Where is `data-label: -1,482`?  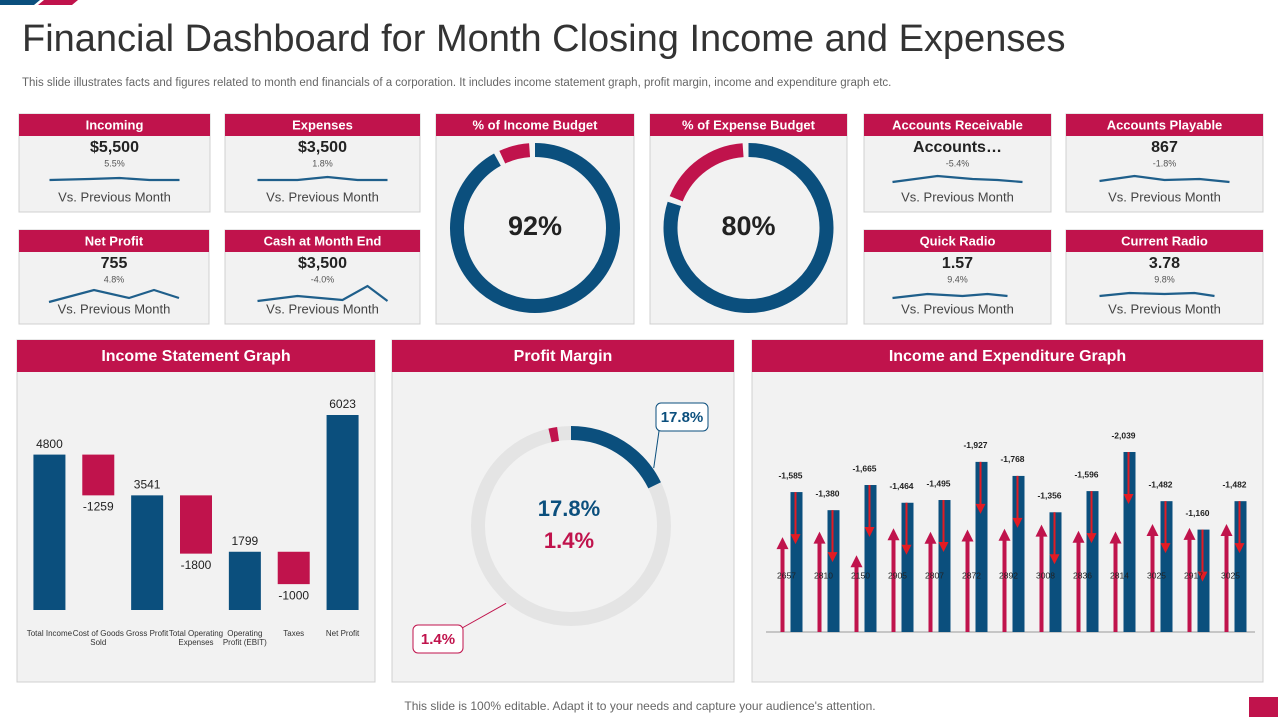
data-label: -1,482 is located at coordinates (1160, 484).